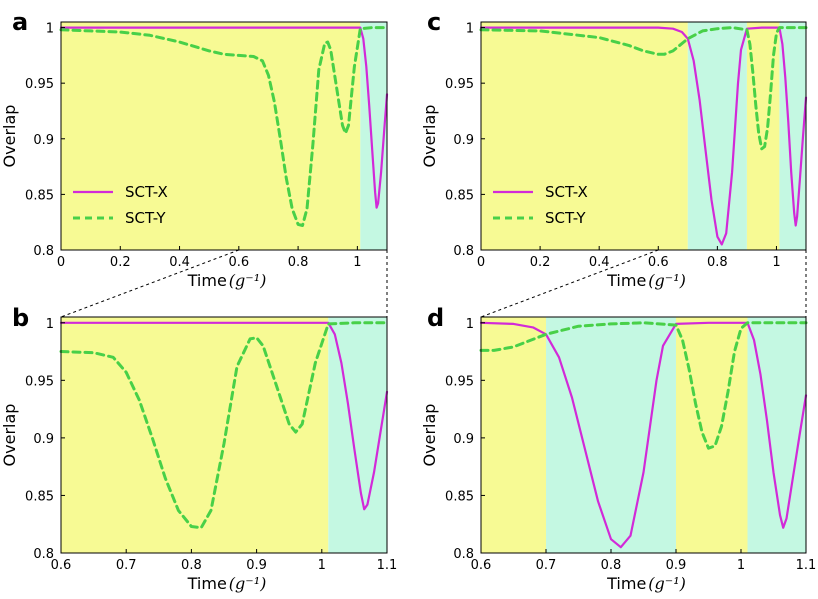 This screenshot has width=818, height=599. What do you see at coordinates (20, 22) in the screenshot?
I see `panel-letter: a` at bounding box center [20, 22].